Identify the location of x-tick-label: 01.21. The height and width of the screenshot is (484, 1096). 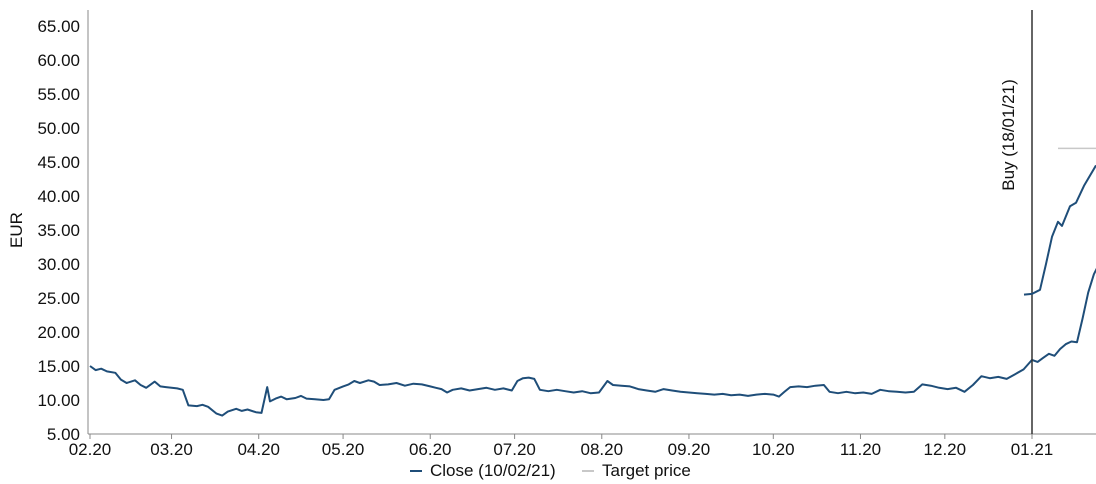
(1032, 449).